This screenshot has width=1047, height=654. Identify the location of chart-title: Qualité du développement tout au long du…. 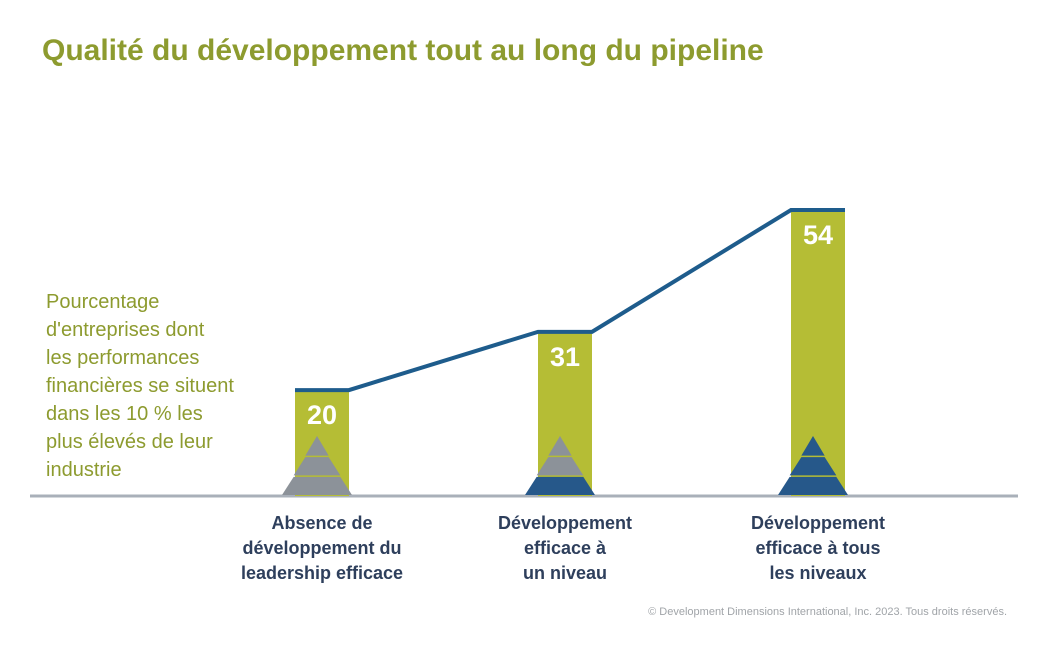
(403, 50).